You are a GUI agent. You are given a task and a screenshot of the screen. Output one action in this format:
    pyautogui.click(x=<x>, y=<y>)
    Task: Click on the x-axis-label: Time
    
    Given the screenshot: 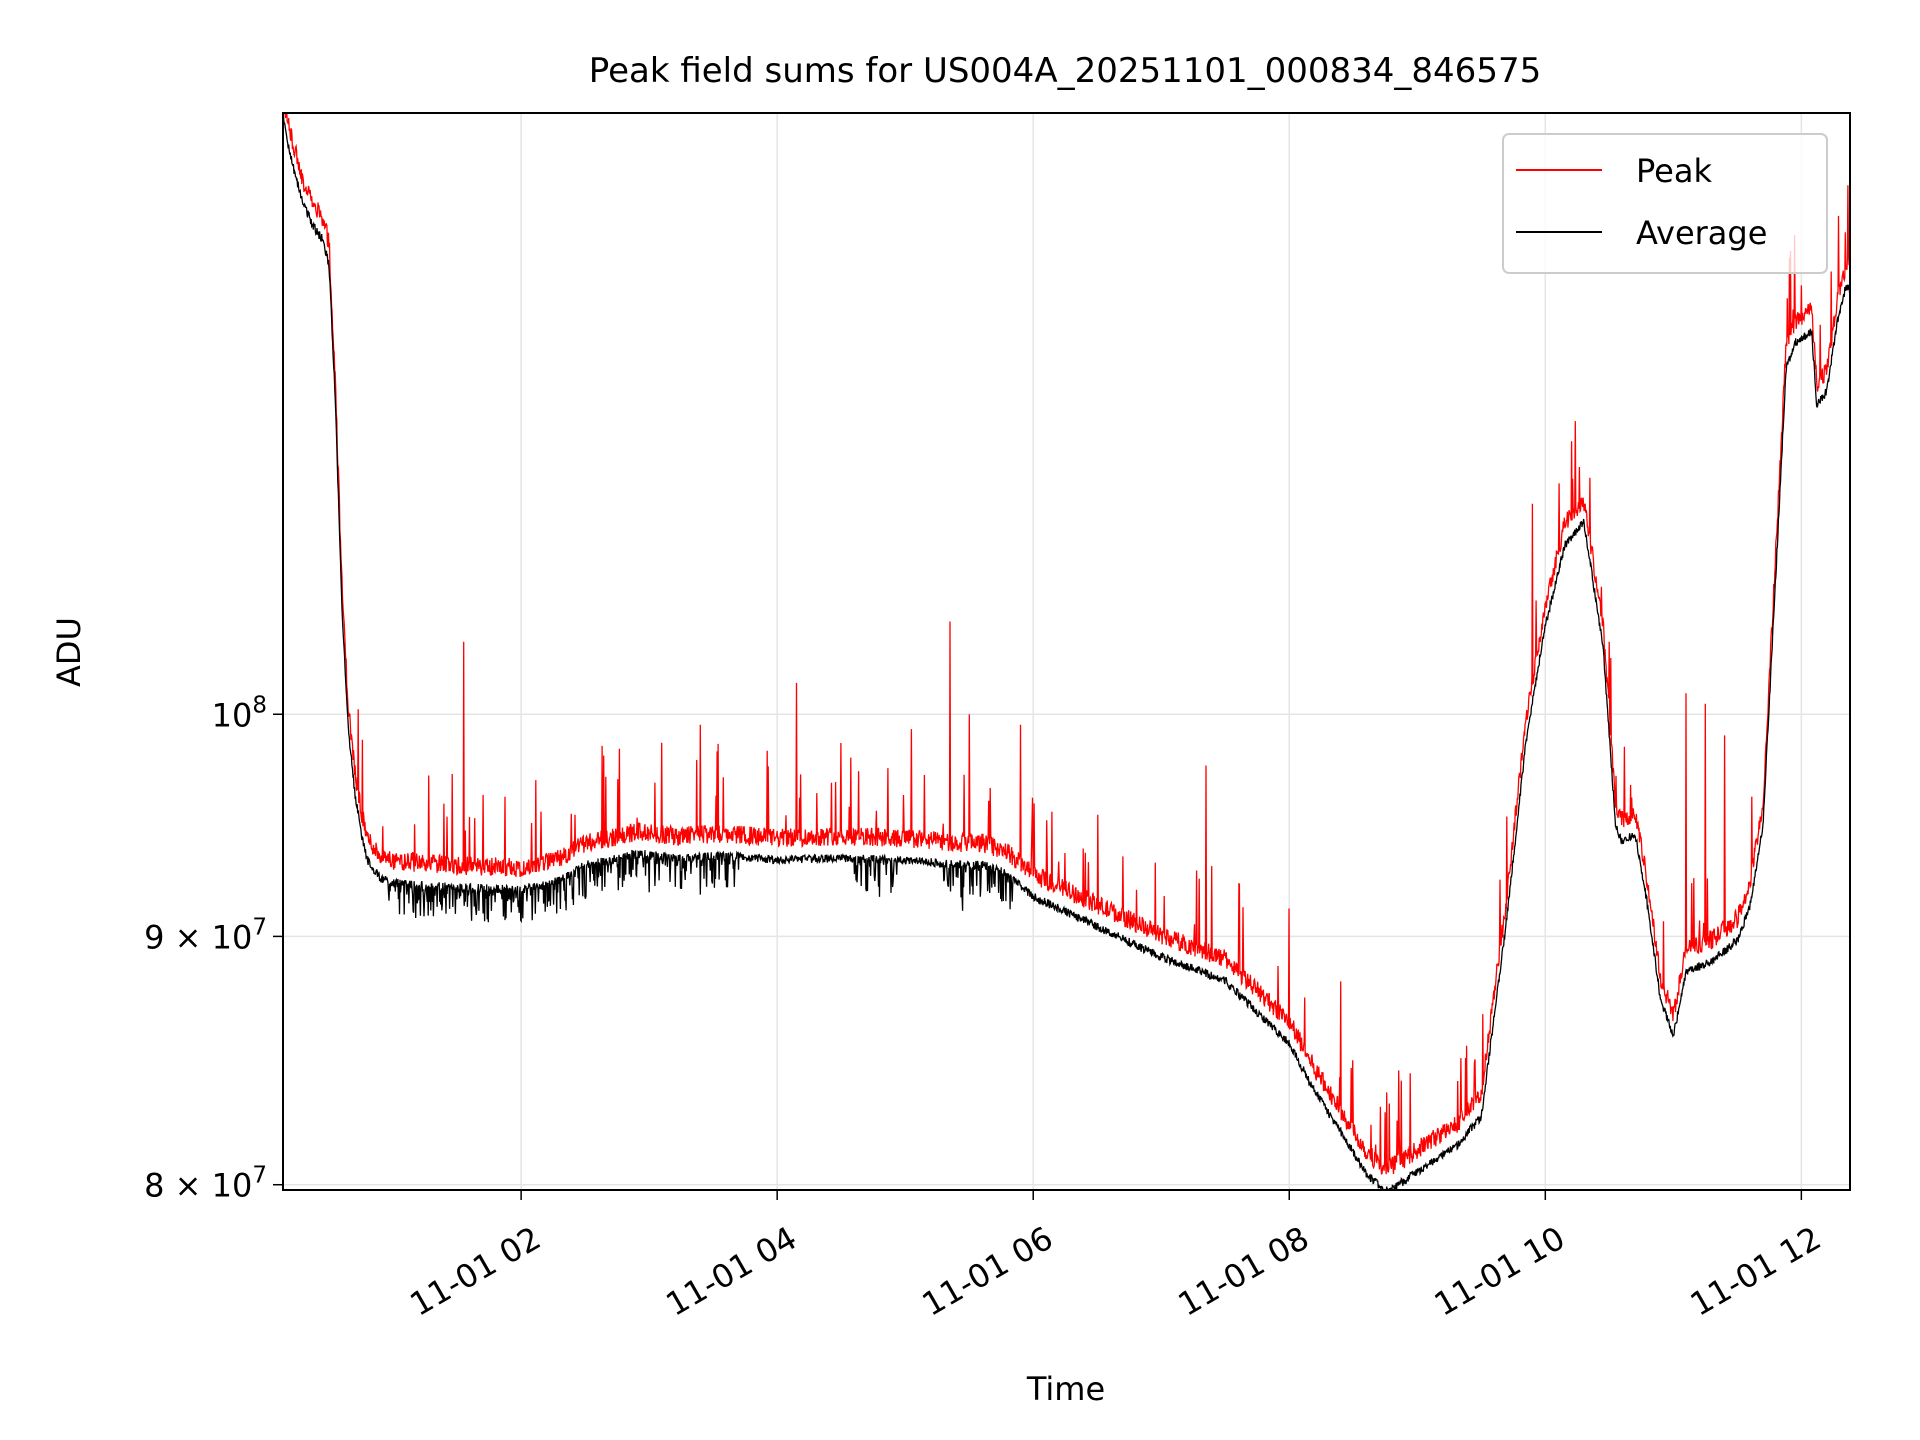 What is the action you would take?
    pyautogui.click(x=1065, y=1389)
    